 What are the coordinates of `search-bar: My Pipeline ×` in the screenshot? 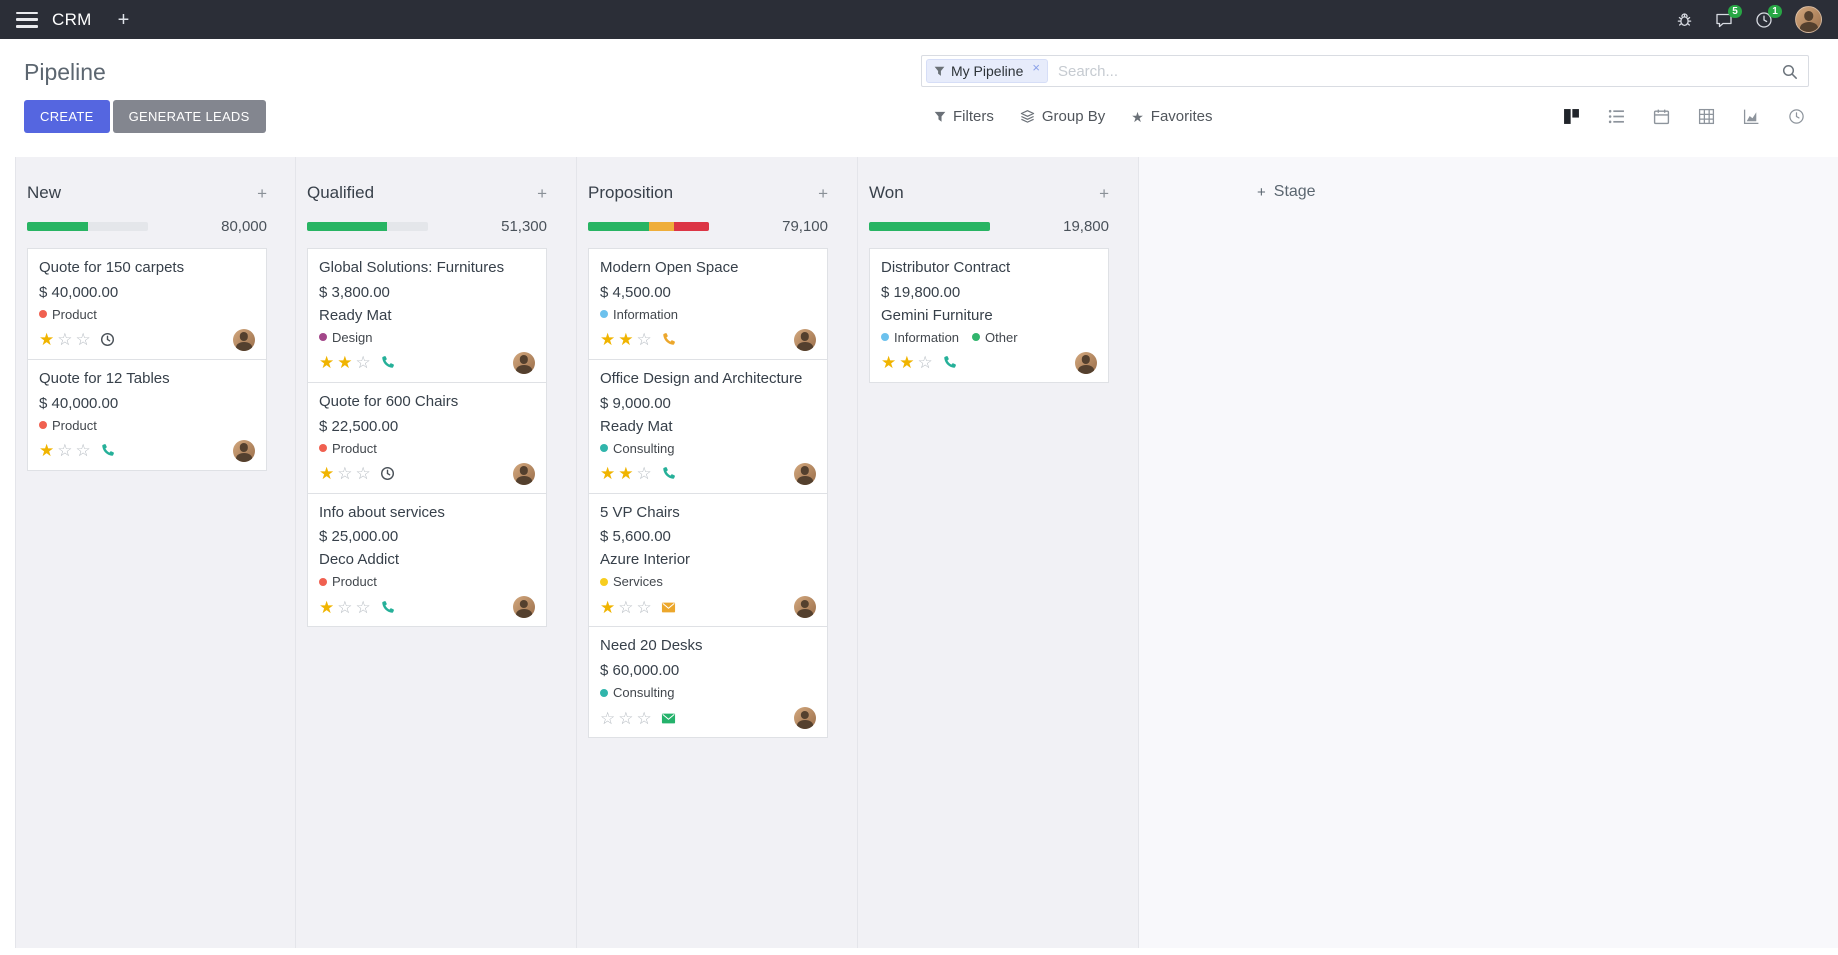 It's located at (1365, 71).